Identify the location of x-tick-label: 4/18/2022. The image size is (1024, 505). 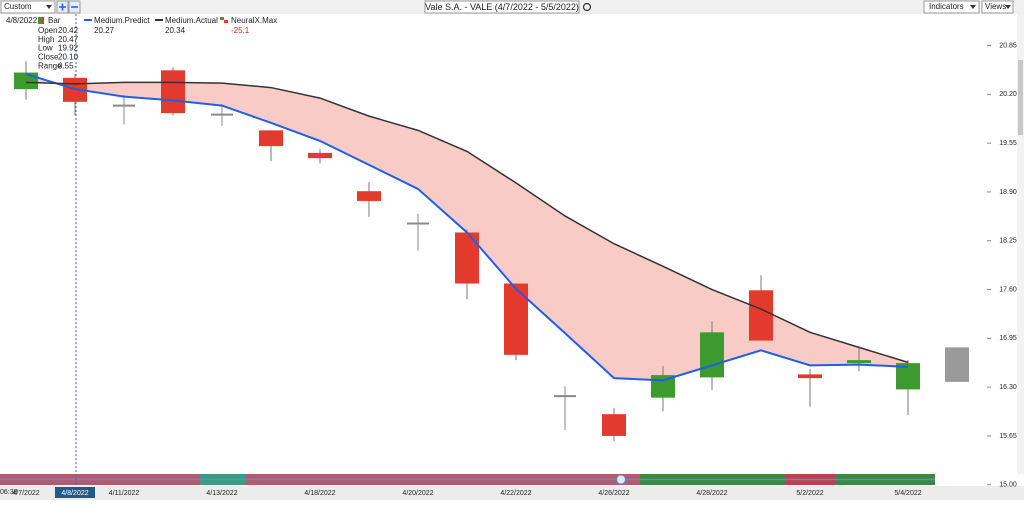
(319, 493).